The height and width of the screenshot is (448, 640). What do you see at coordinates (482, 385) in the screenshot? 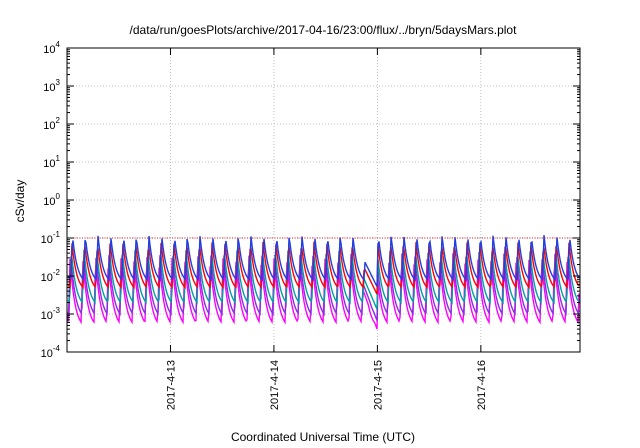
I see `x-tick-label: 2017-4-16` at bounding box center [482, 385].